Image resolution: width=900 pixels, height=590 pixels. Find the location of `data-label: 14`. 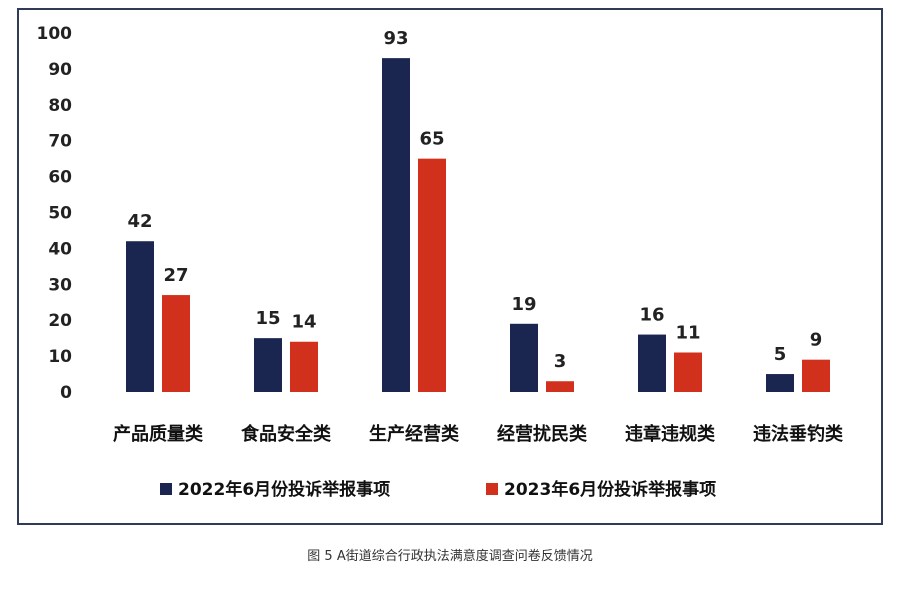

data-label: 14 is located at coordinates (303, 322).